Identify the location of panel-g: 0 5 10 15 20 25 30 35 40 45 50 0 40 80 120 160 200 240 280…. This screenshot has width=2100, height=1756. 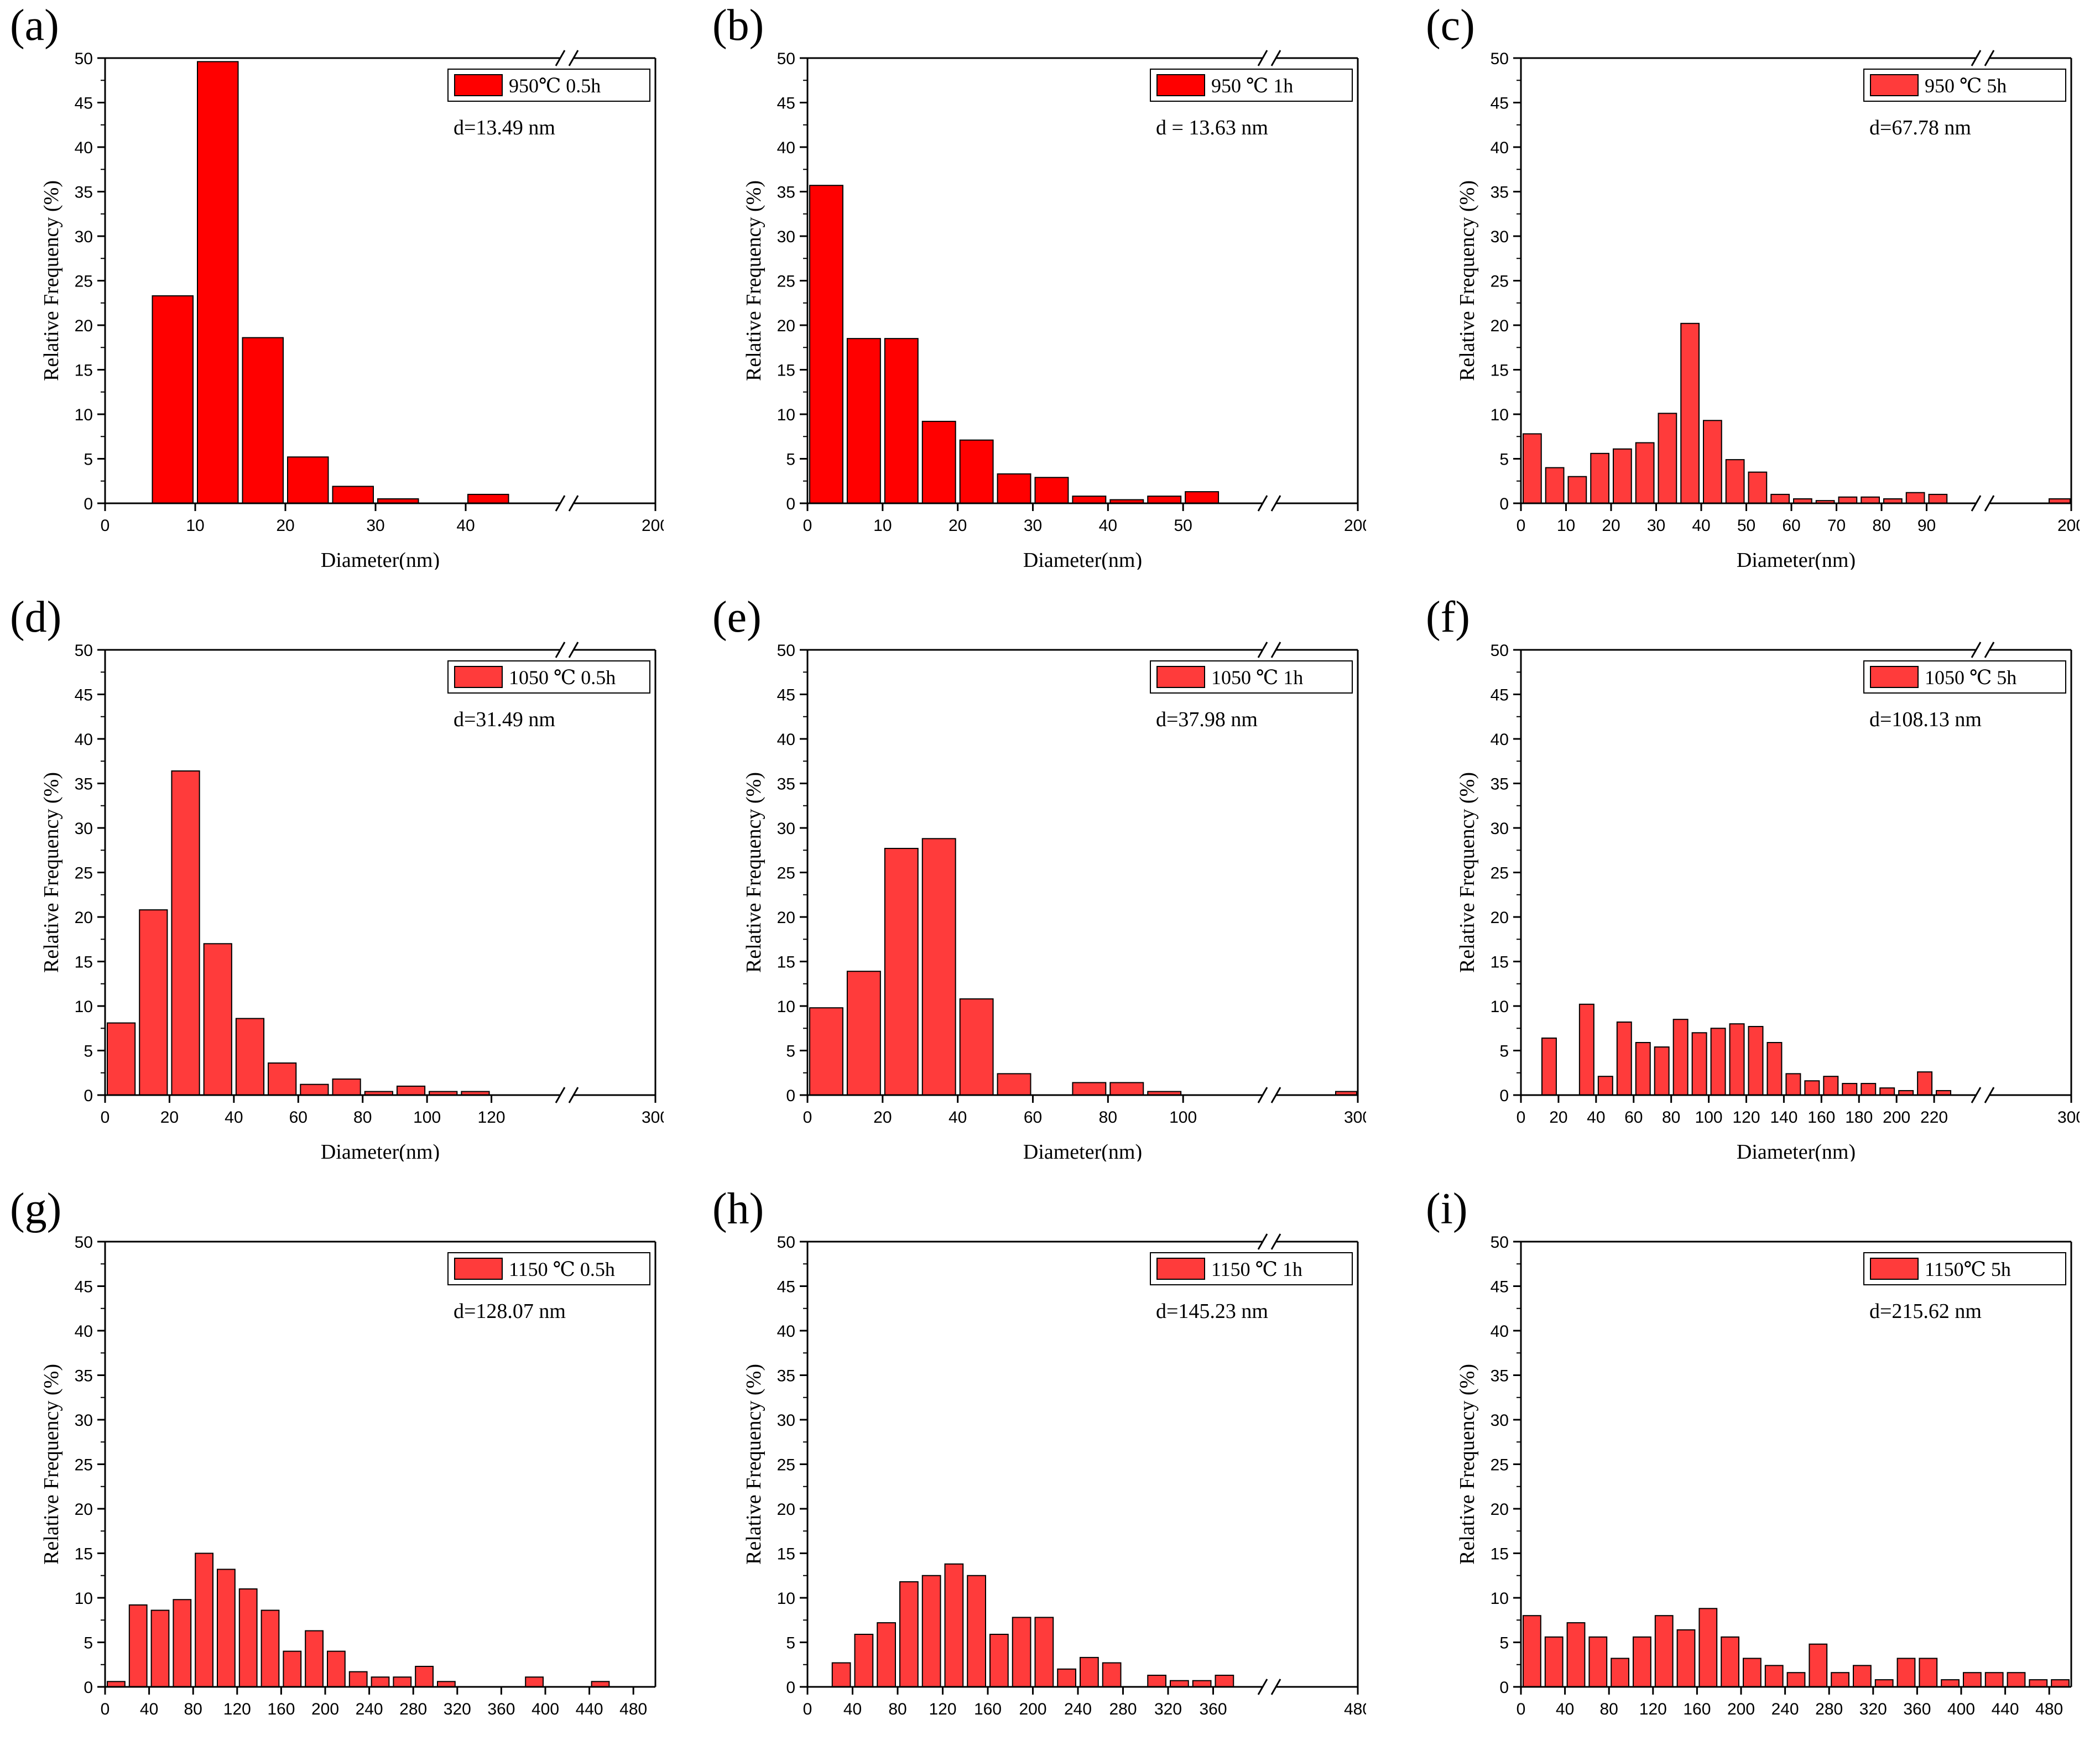
(332, 1468).